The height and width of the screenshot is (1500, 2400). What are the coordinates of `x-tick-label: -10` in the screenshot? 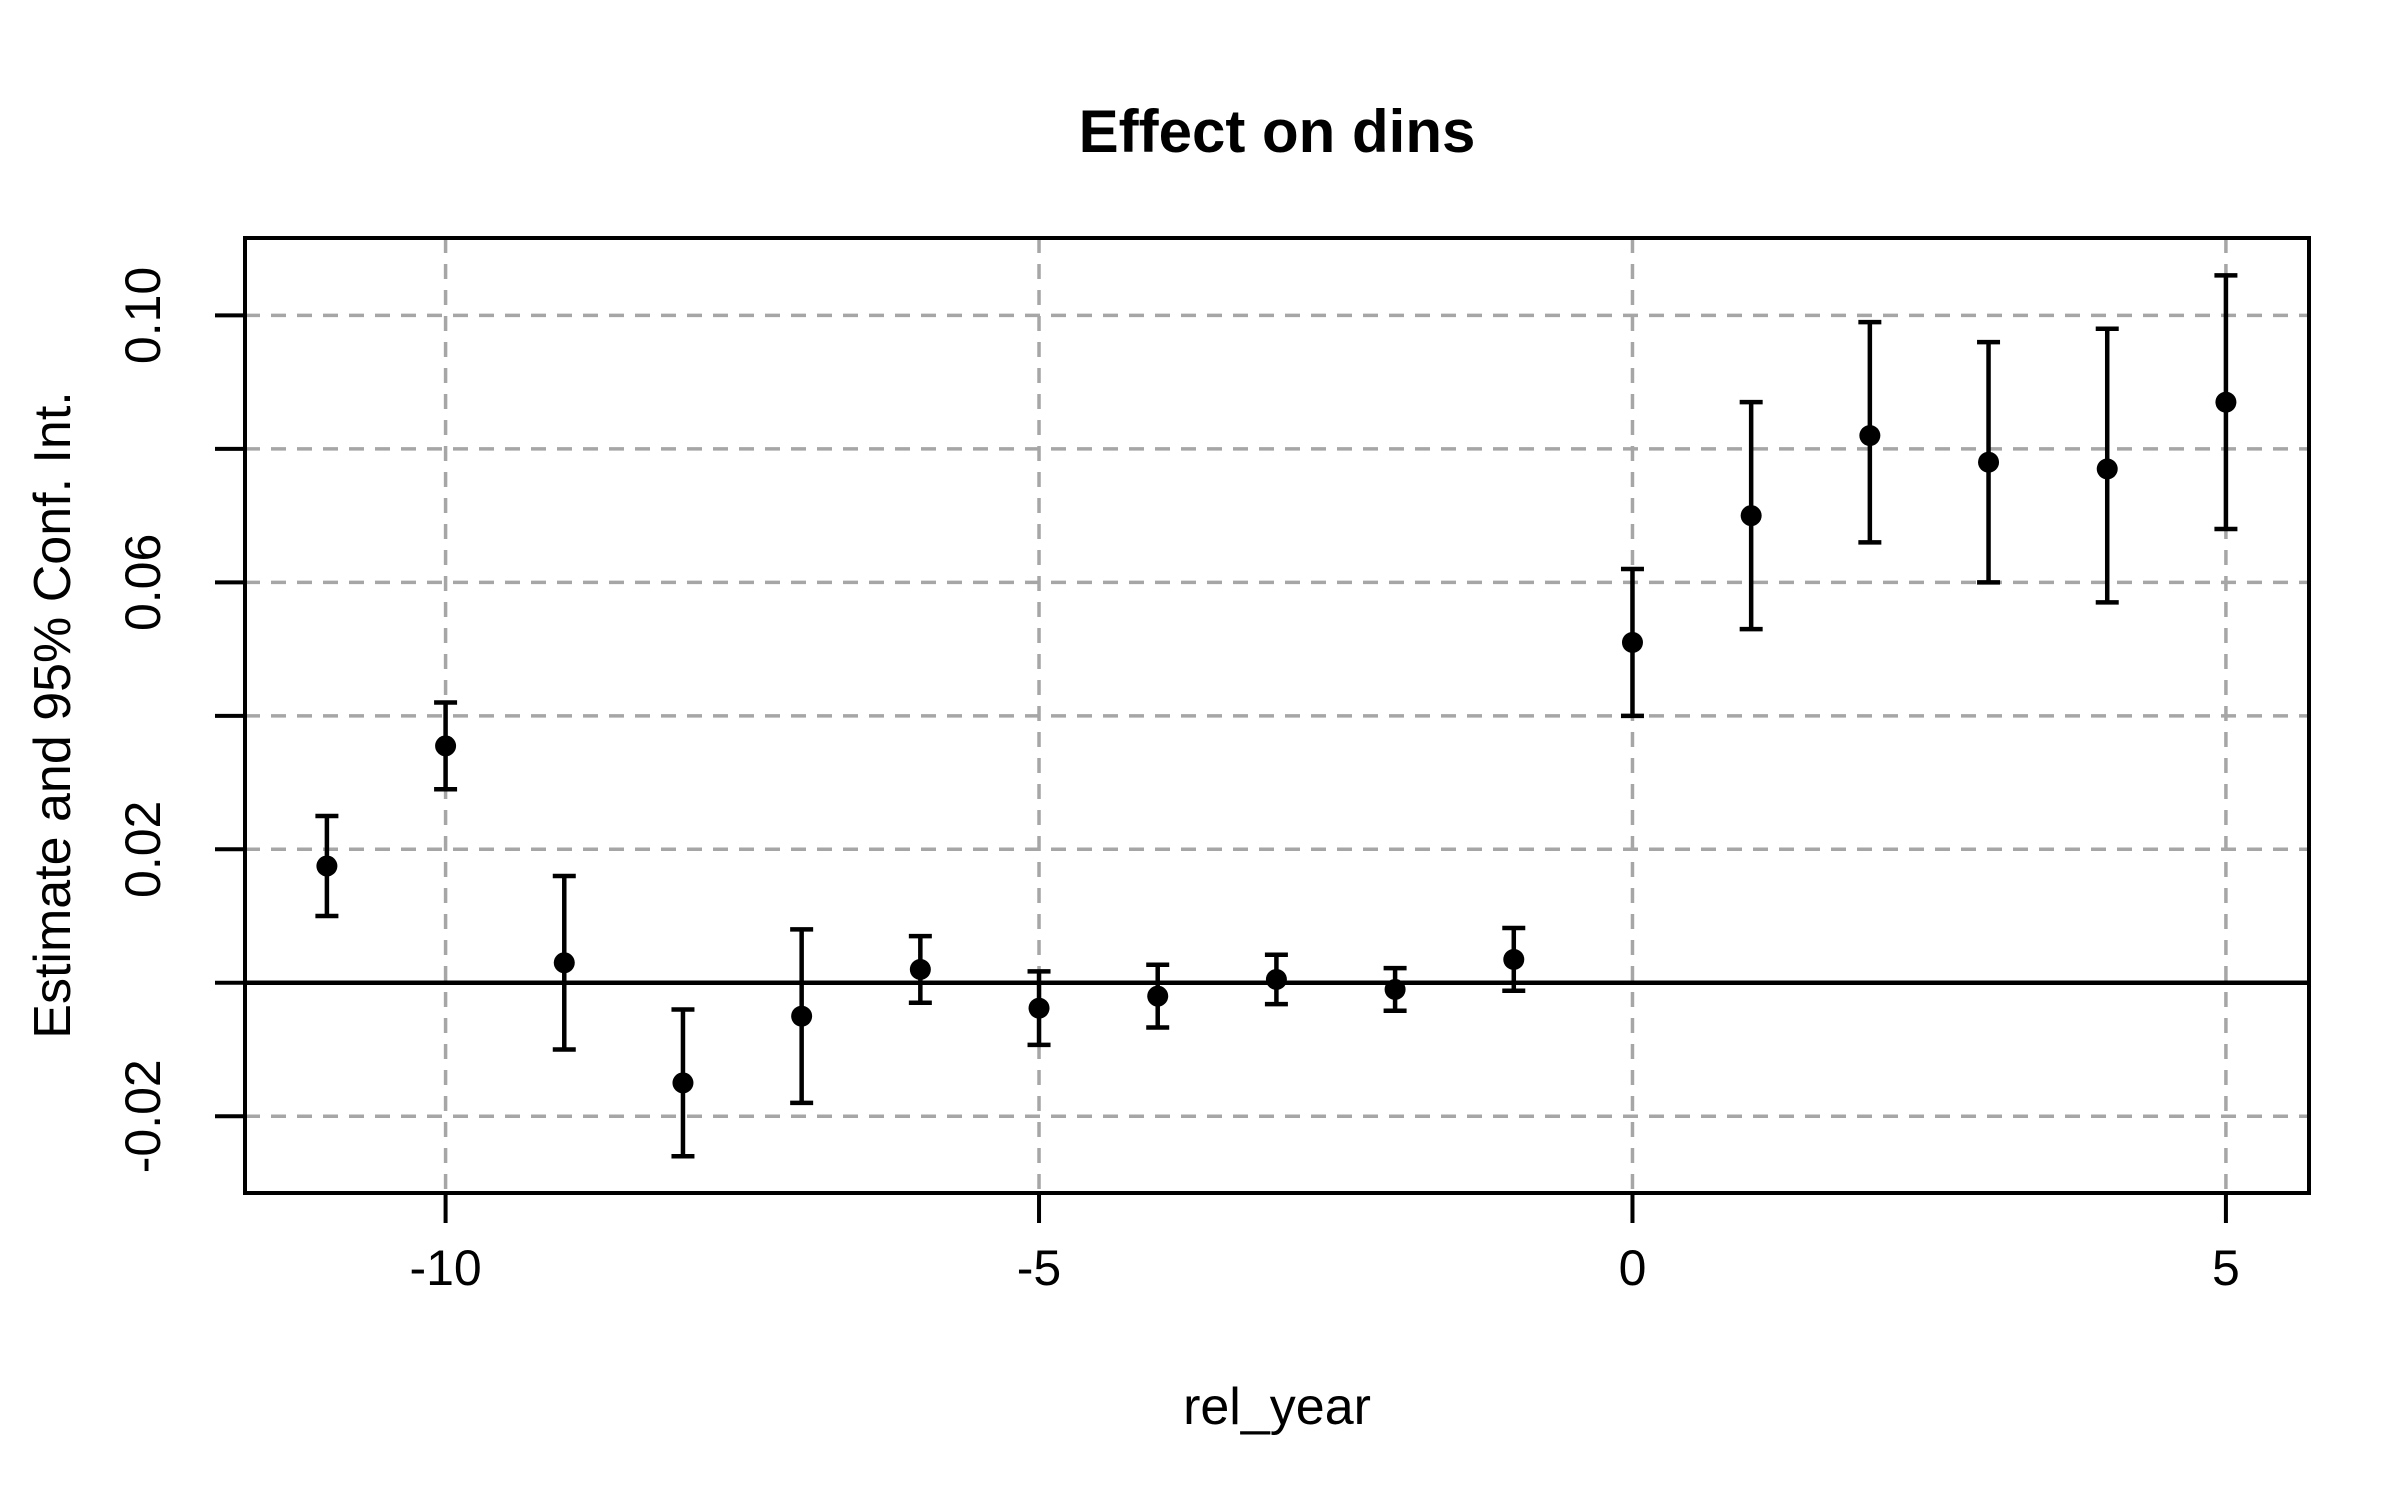 It's located at (445, 1268).